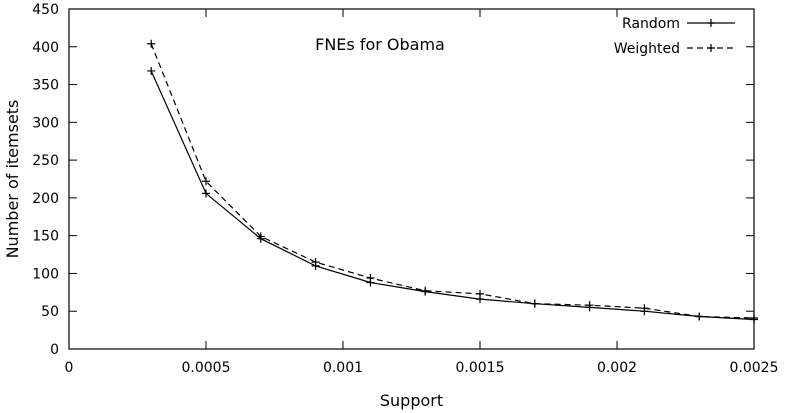 The image size is (785, 413). I want to click on x-tick-label: 0.0025, so click(754, 368).